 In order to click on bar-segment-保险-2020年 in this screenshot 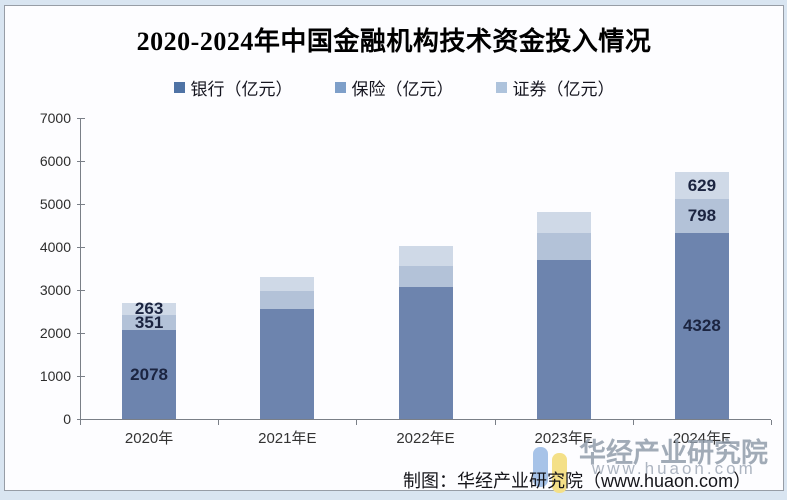, I will do `click(149, 322)`.